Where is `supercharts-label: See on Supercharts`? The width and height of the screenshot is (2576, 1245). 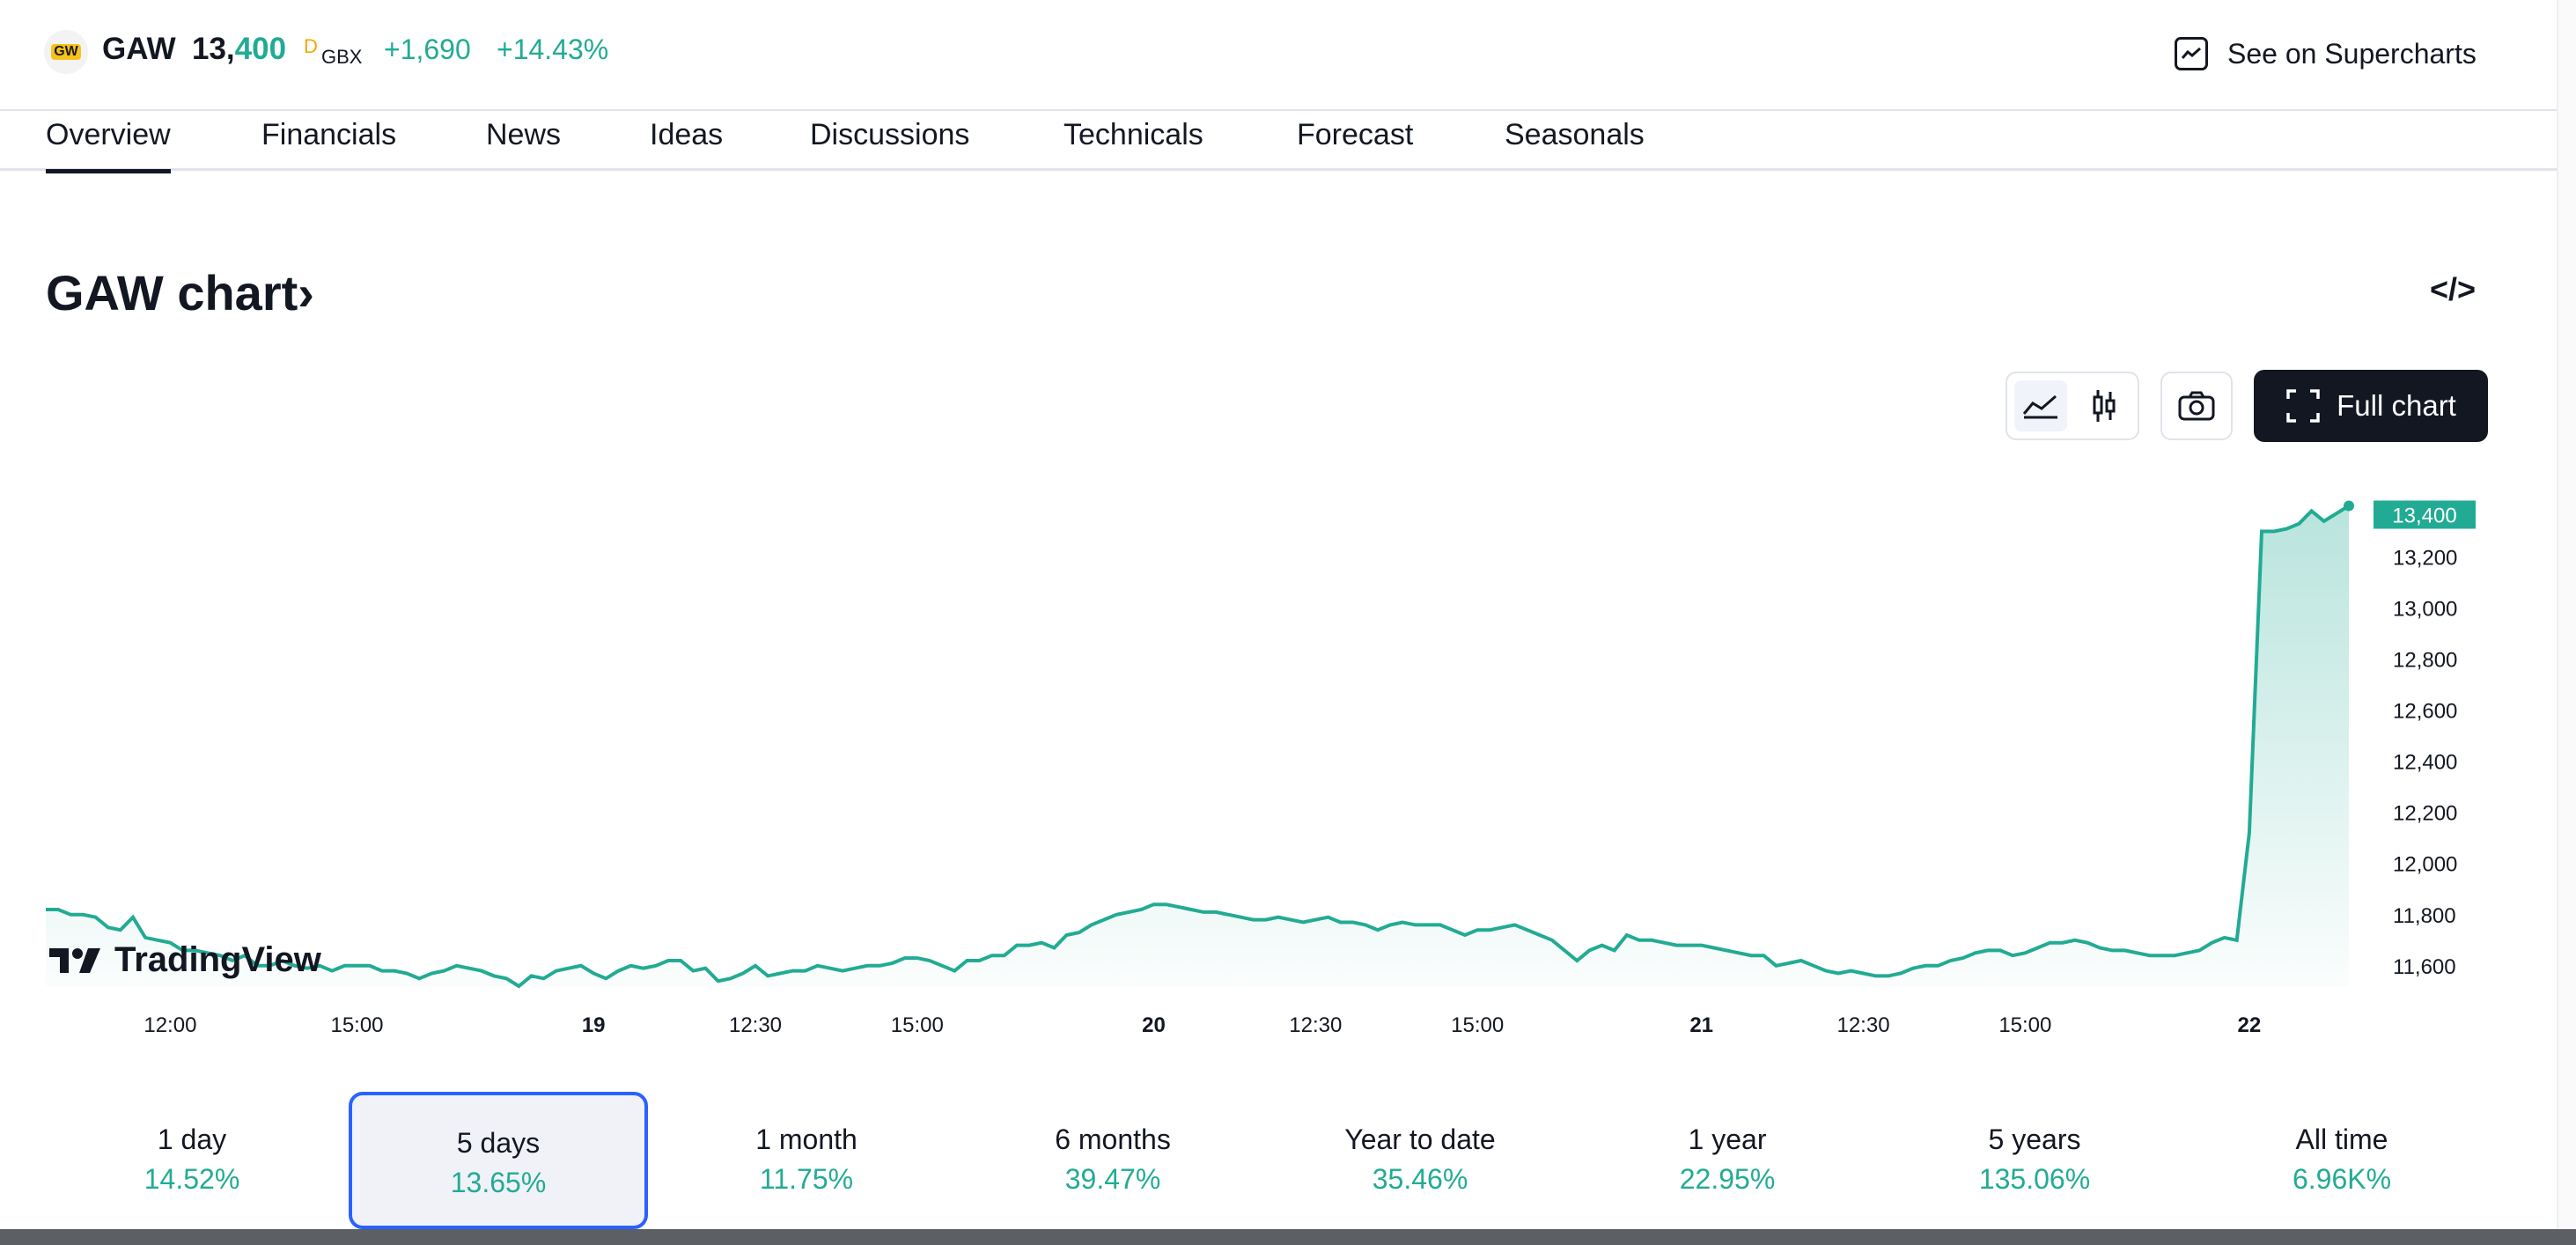
supercharts-label: See on Supercharts is located at coordinates (2352, 54).